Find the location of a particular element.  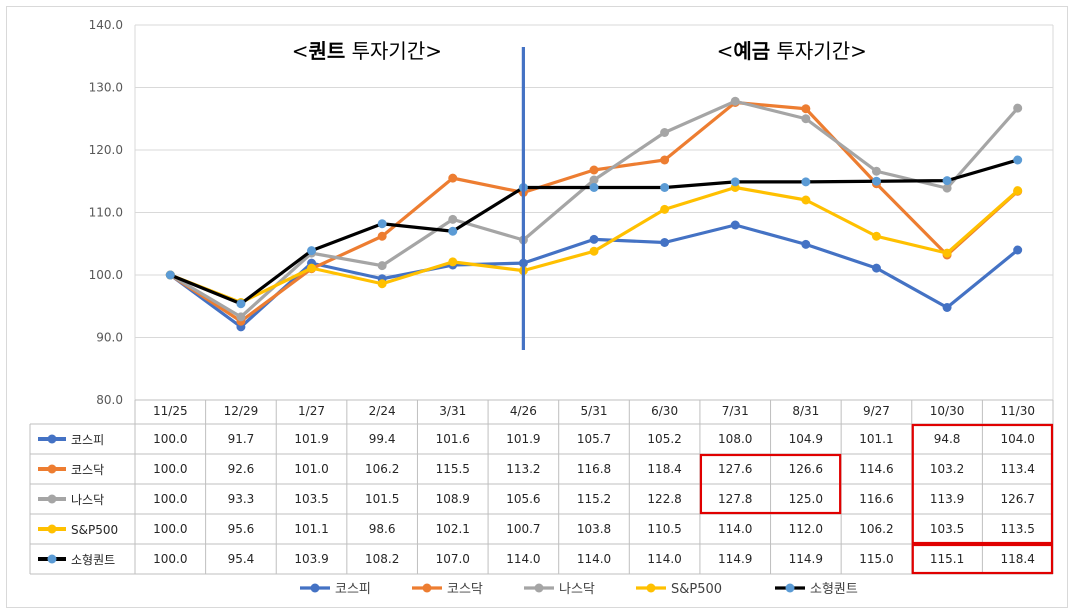

table-series-name: S&P500 is located at coordinates (94, 530).